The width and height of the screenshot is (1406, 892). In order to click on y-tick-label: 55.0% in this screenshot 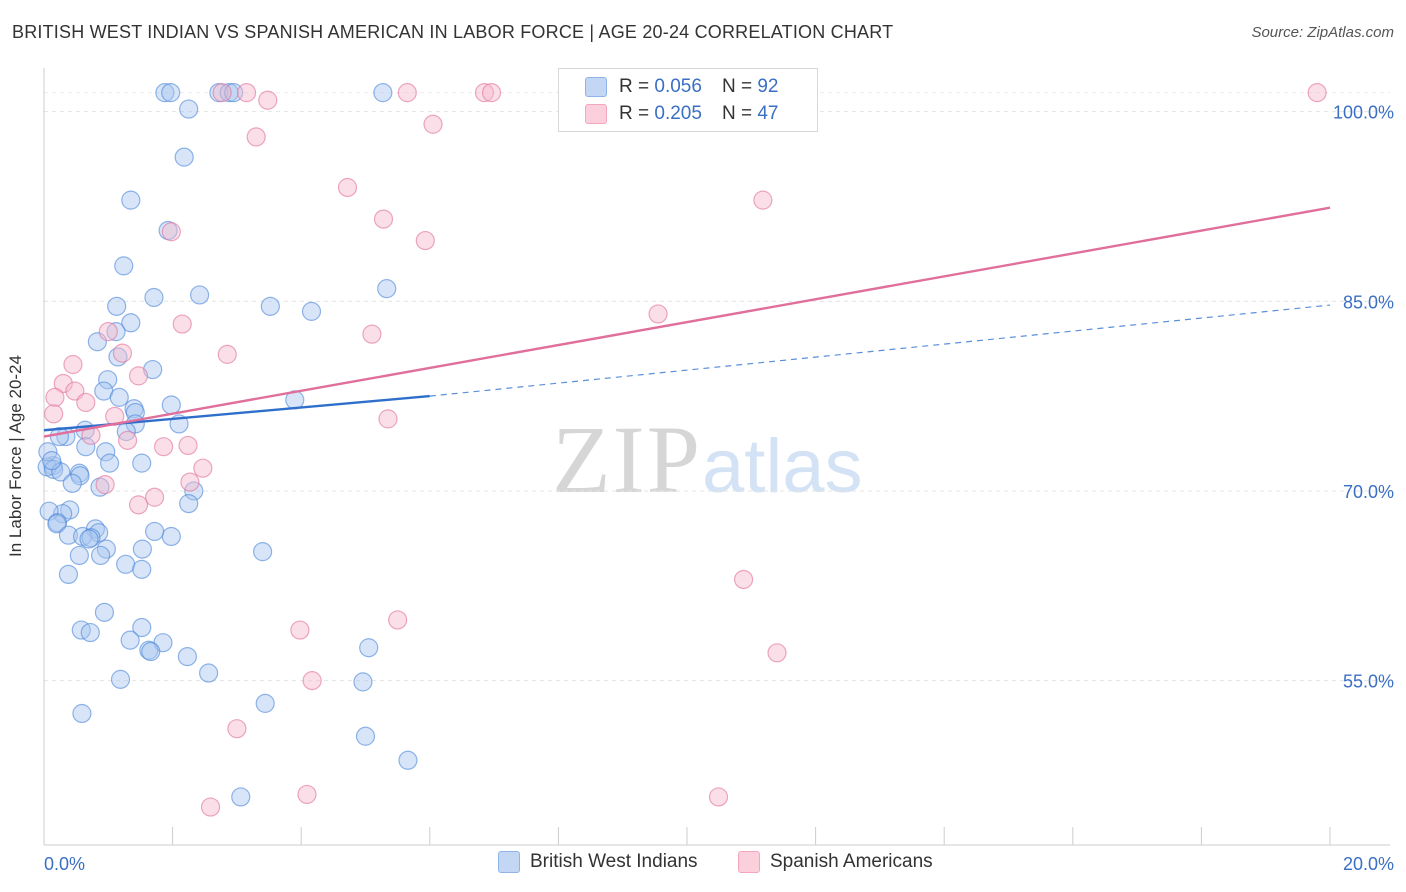, I will do `click(1368, 682)`.